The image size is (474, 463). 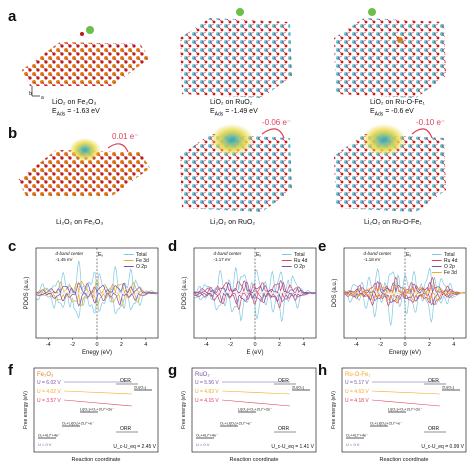 What do you see at coordinates (121, 345) in the screenshot?
I see `x-tick-label: 2` at bounding box center [121, 345].